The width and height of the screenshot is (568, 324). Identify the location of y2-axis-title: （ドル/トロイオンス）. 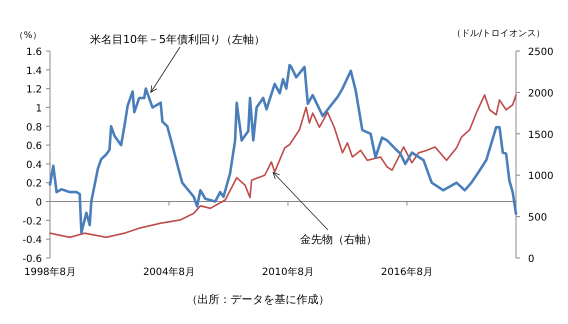
(498, 34).